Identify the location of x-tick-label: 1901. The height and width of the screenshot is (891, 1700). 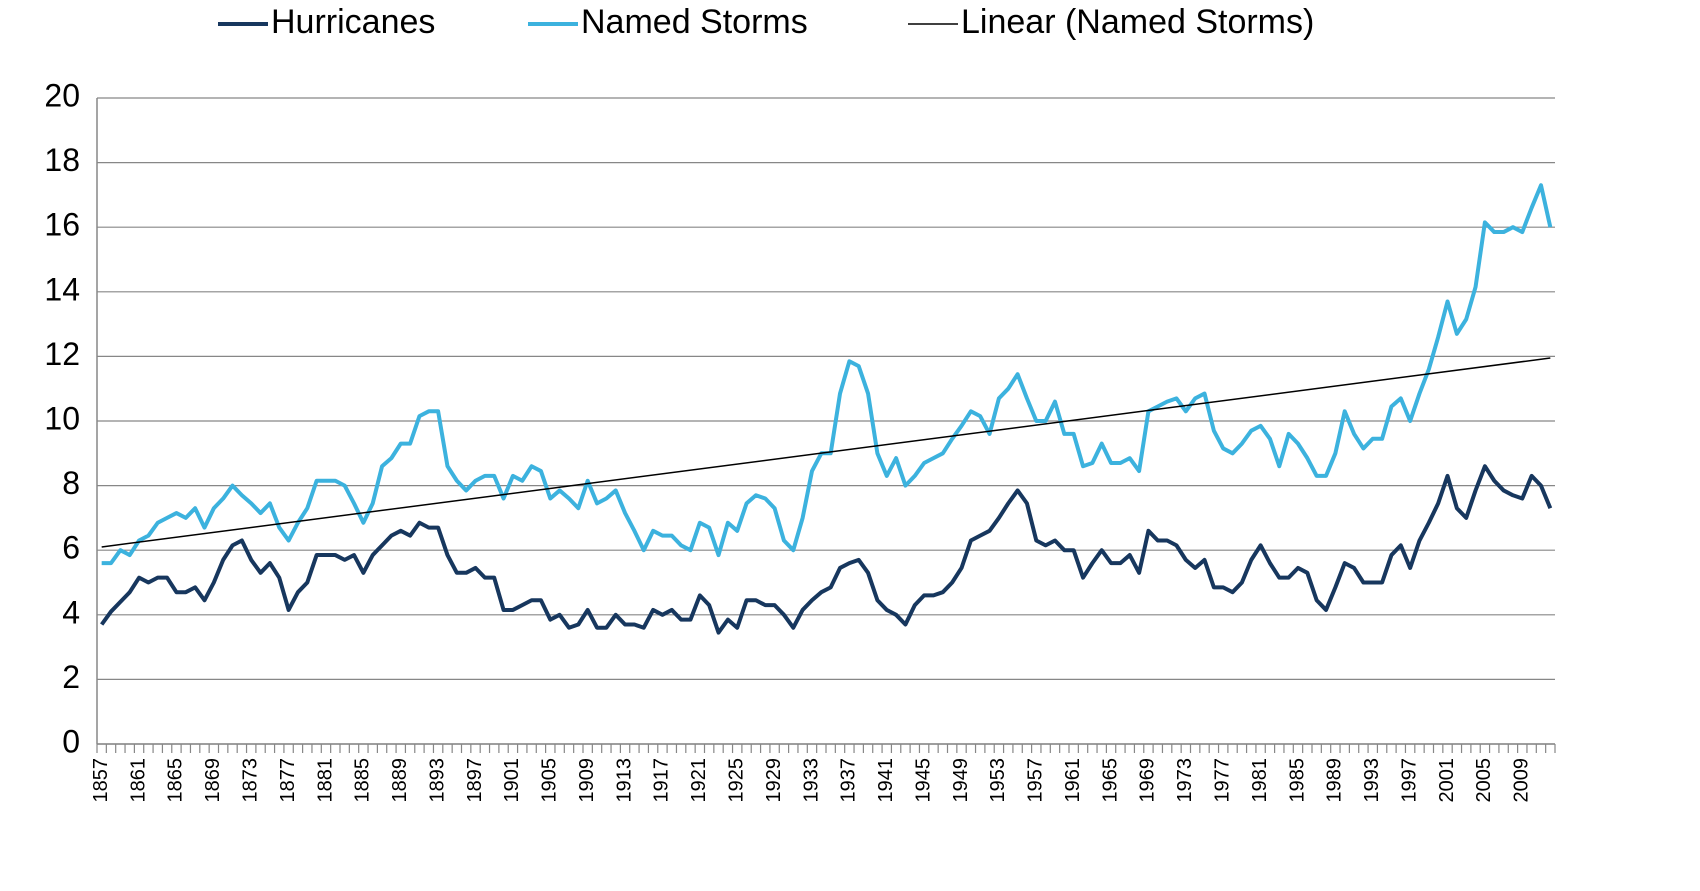
(512, 780).